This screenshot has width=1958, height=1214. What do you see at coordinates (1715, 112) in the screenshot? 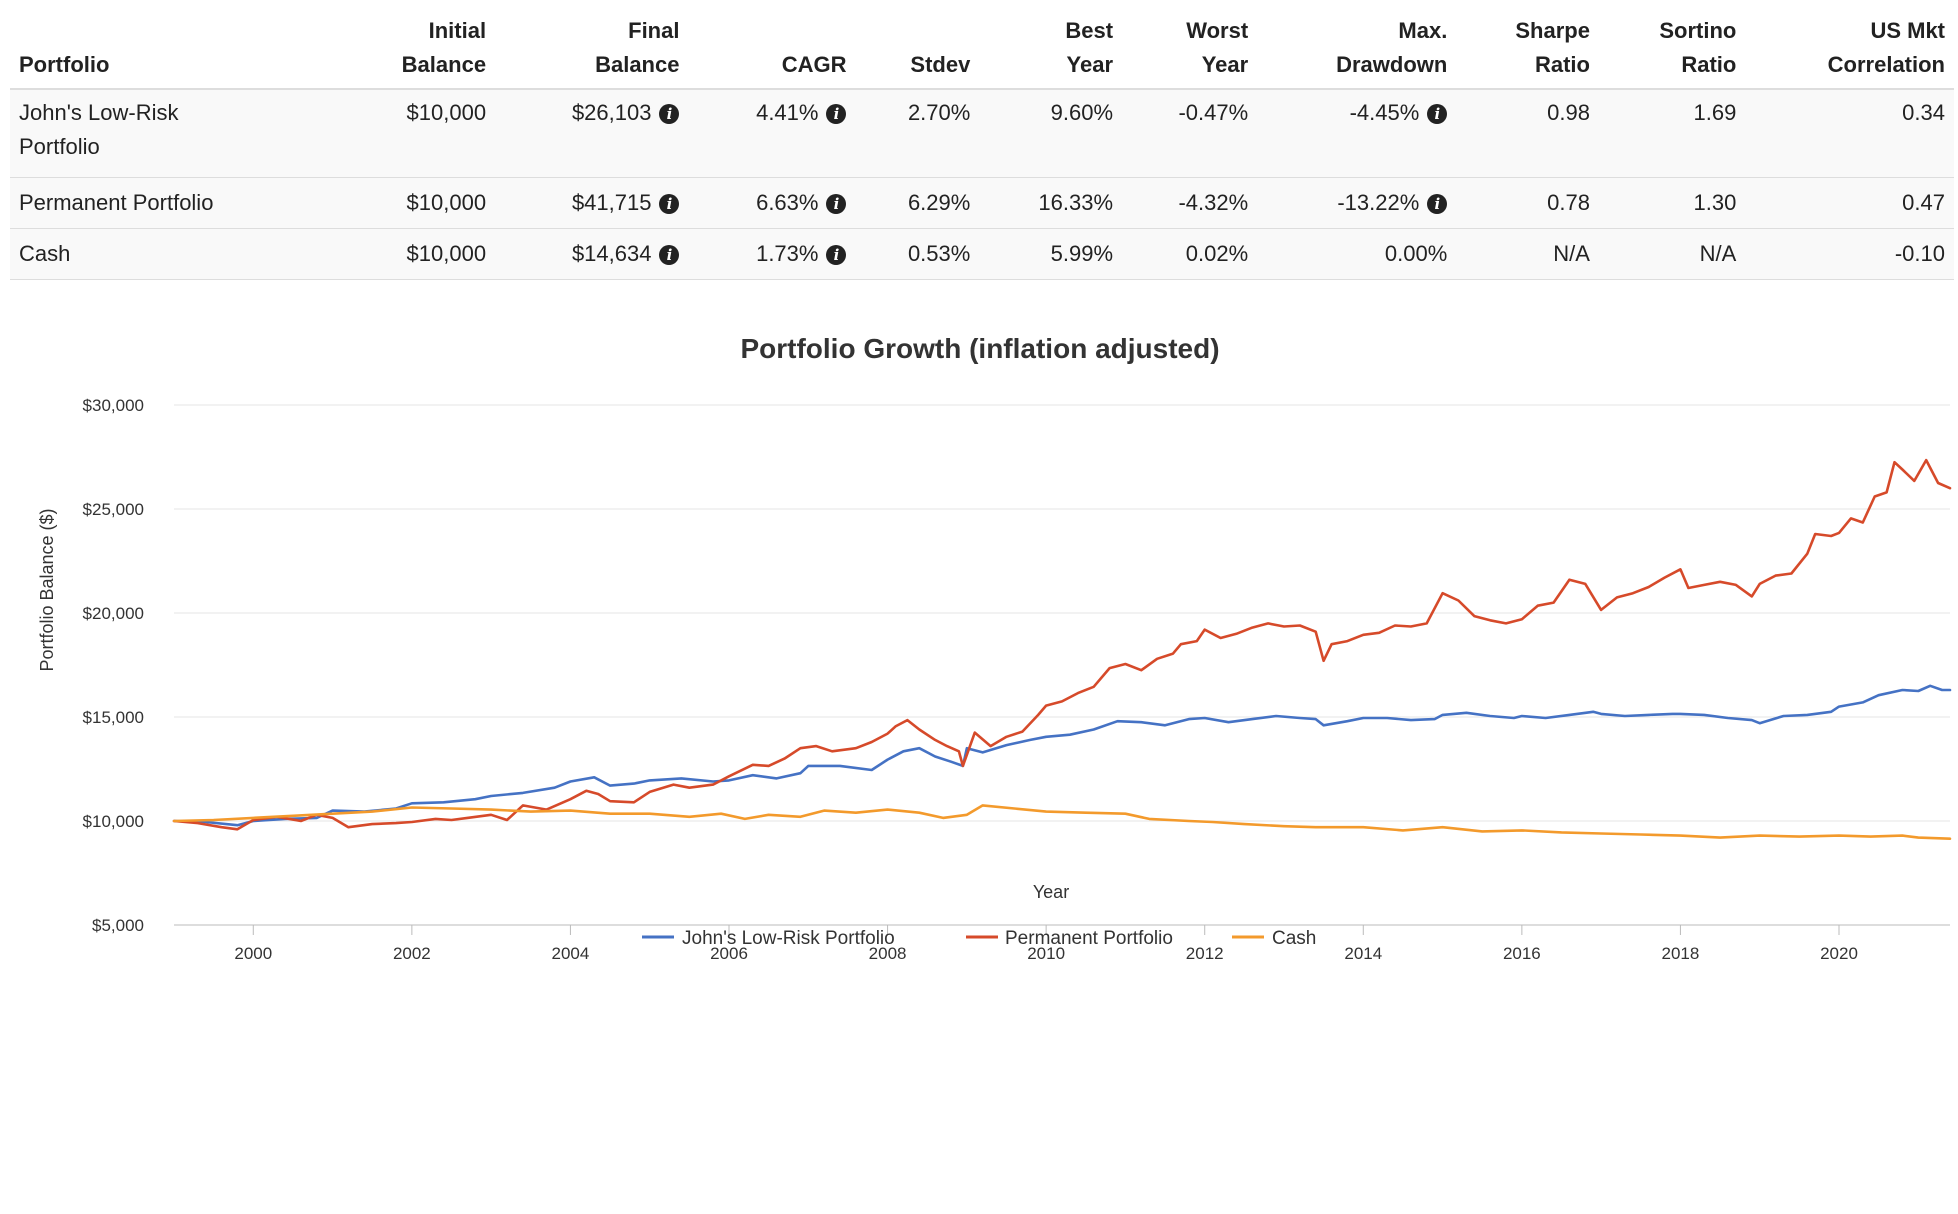
I see `cell-value: 1.69` at bounding box center [1715, 112].